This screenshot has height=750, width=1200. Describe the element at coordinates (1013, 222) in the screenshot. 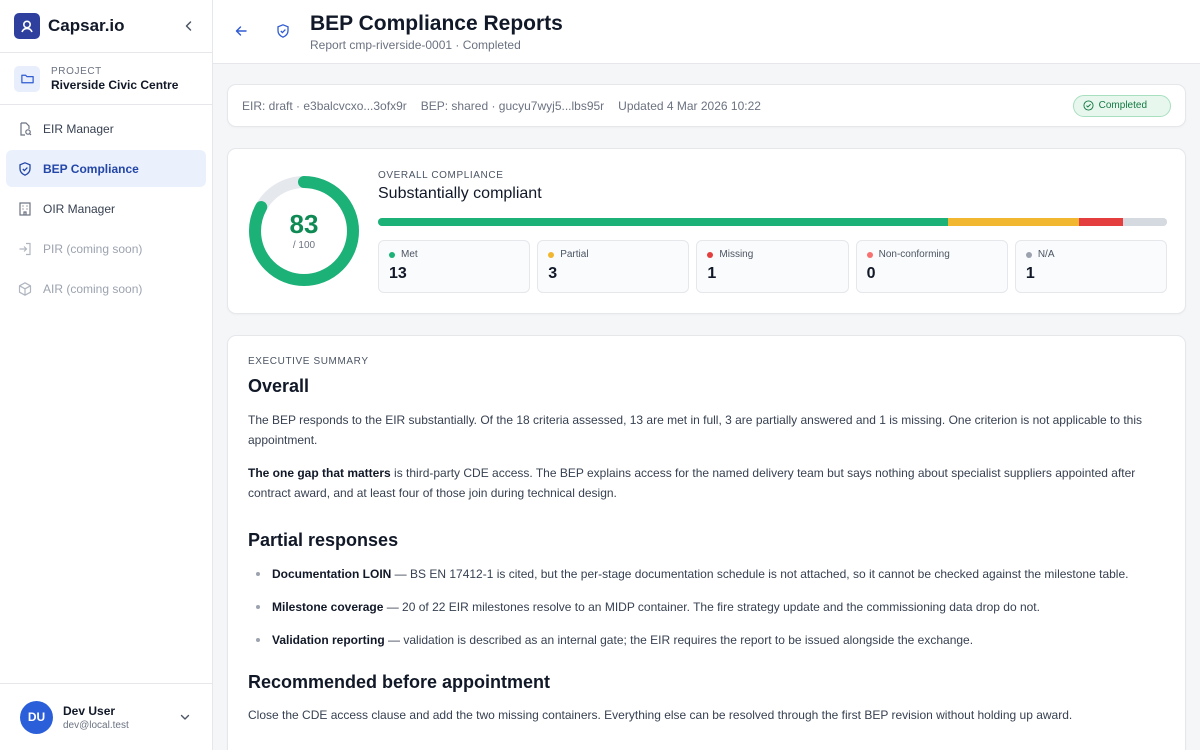

I see `bar-segment-partial` at that location.